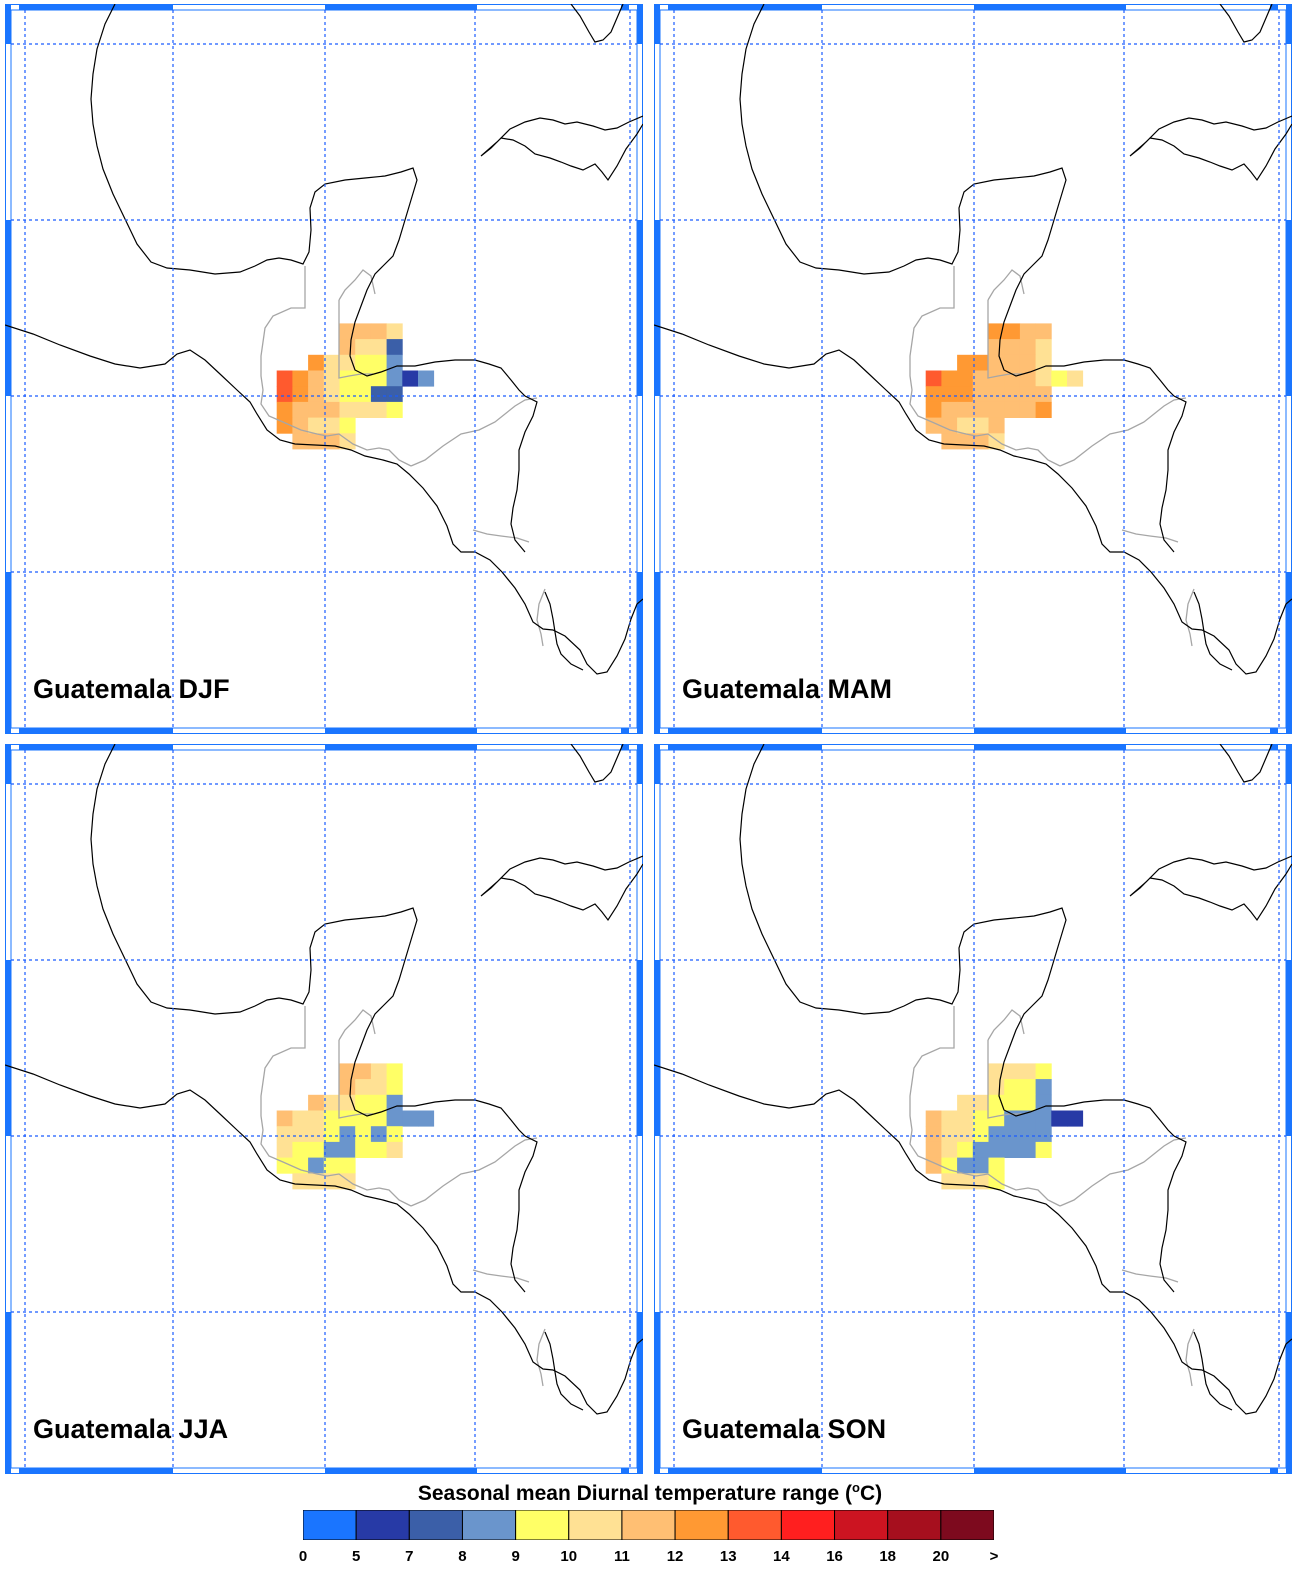 This screenshot has width=1300, height=1572. Describe the element at coordinates (856, 1487) in the screenshot. I see `legend-unit-superscript: o` at that location.